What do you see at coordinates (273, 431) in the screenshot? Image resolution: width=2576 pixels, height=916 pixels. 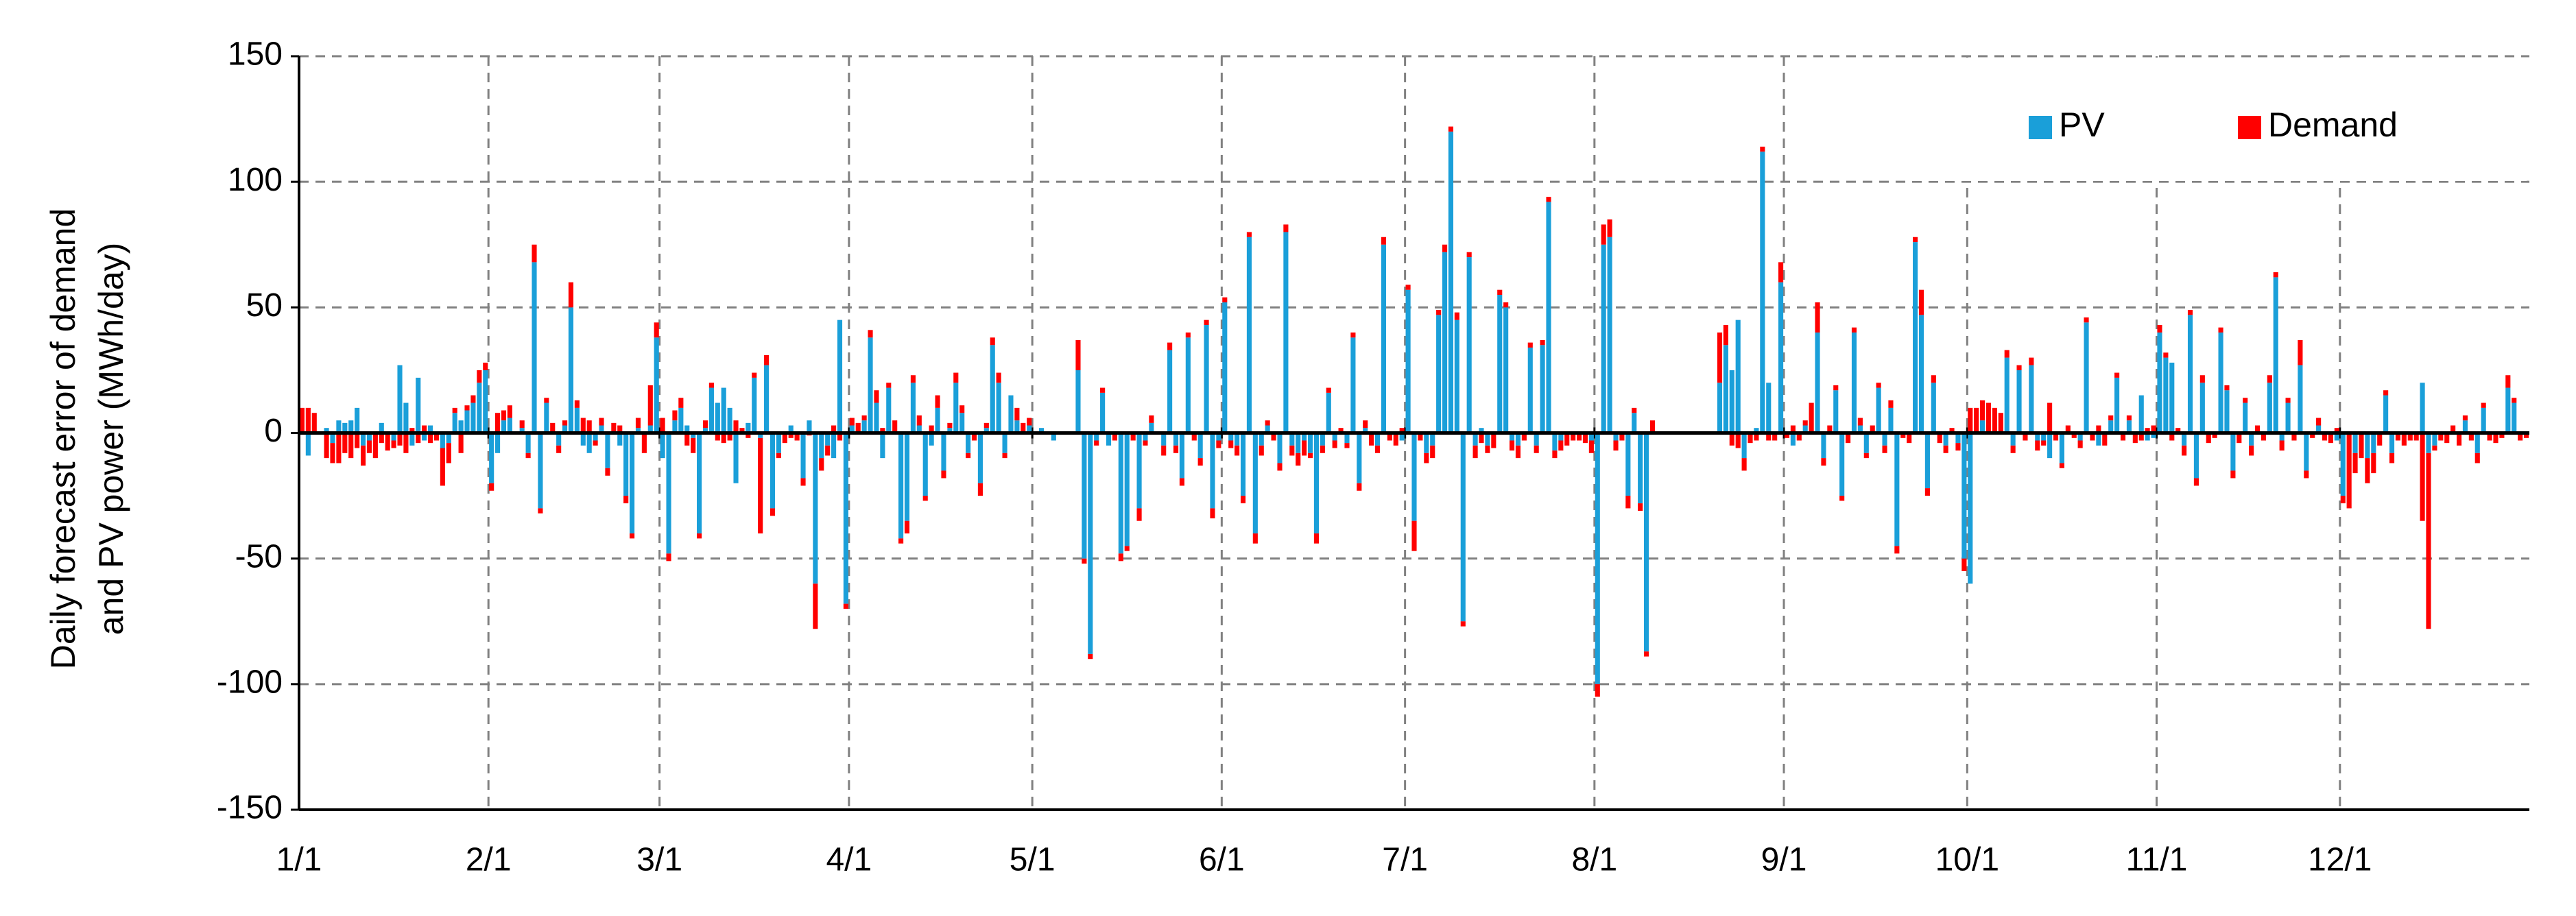 I see `y-tick-label: 0` at bounding box center [273, 431].